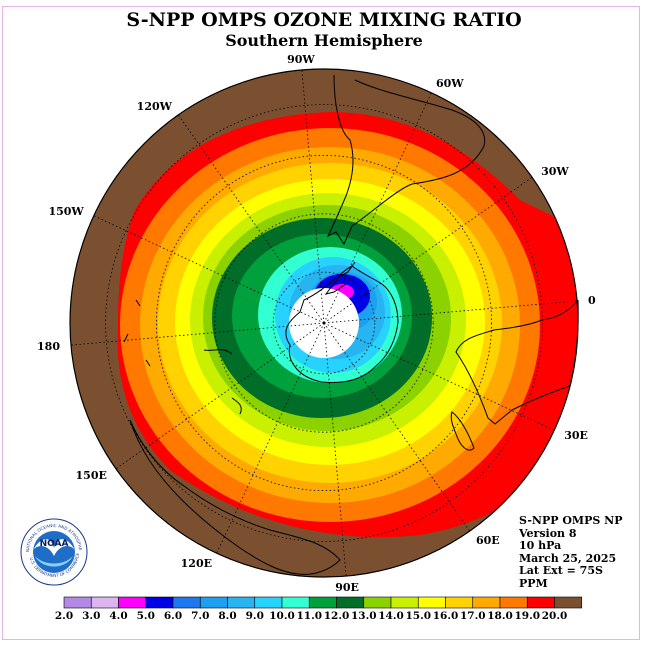  I want to click on longitude-label: 150E, so click(91, 475).